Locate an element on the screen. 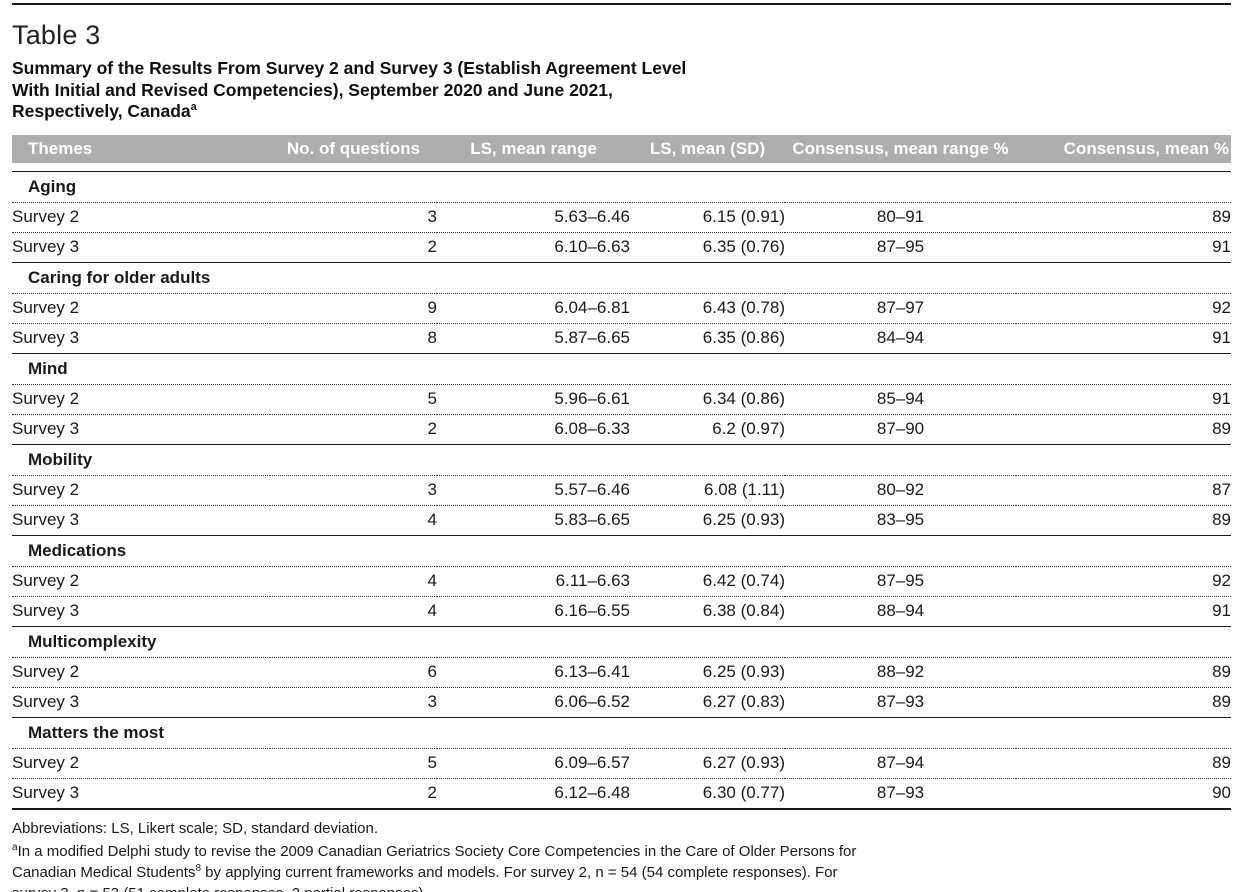 This screenshot has height=892, width=1243. cell-ls-range: 5.63–6.46 is located at coordinates (533, 217).